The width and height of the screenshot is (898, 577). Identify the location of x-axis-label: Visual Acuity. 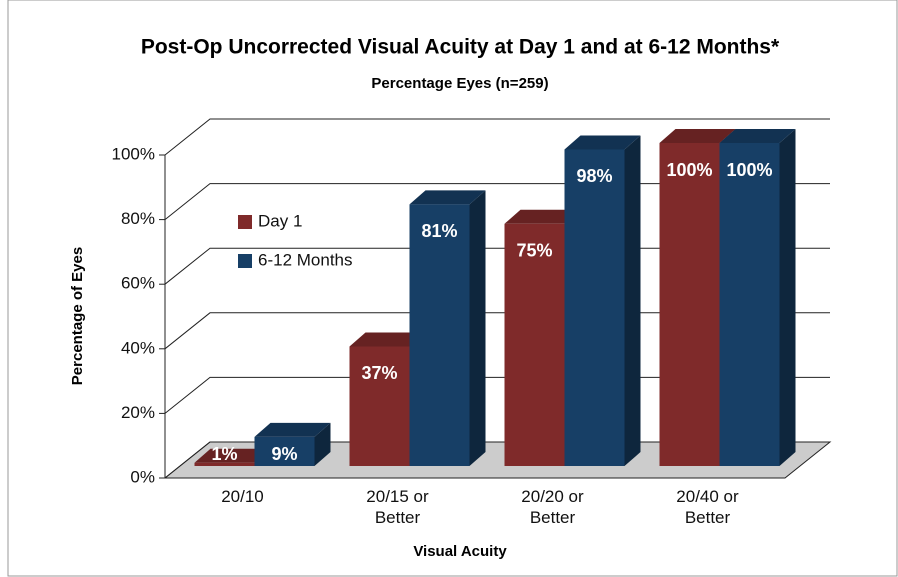
(460, 551).